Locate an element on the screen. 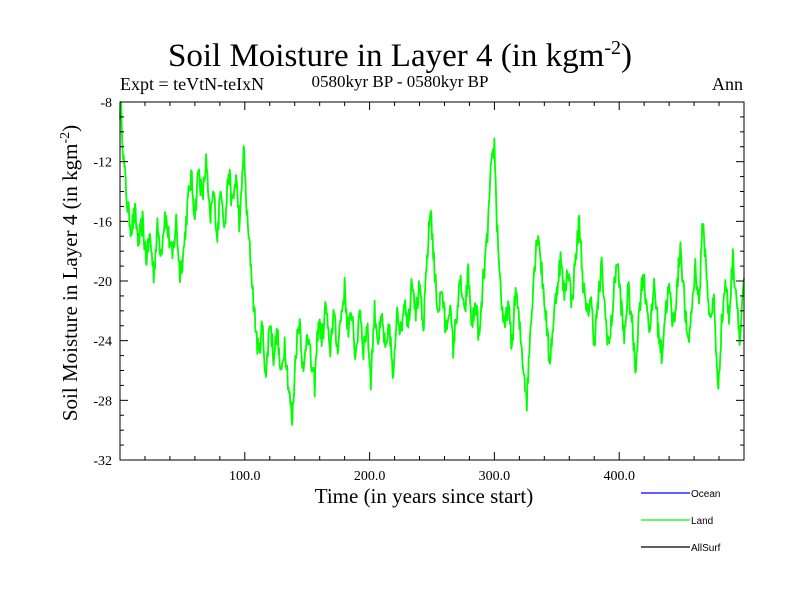 The height and width of the screenshot is (600, 800). x-tick-label: 400.0 is located at coordinates (619, 476).